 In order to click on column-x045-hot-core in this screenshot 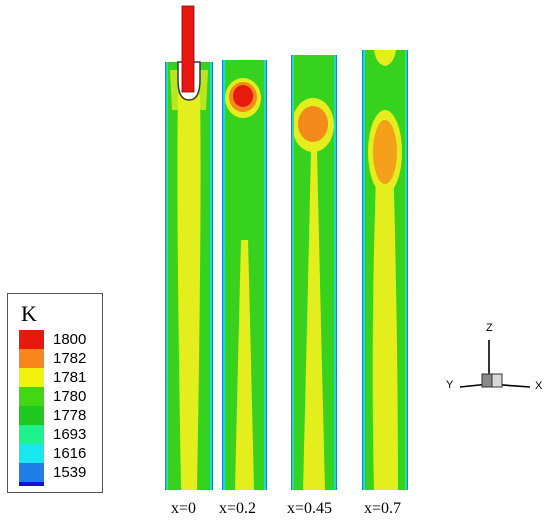, I will do `click(313, 124)`.